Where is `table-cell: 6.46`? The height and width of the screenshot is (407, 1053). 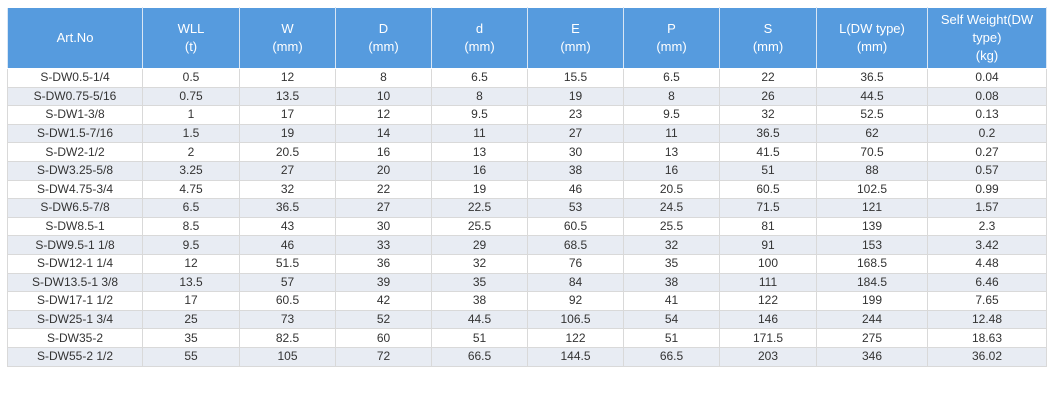 table-cell: 6.46 is located at coordinates (987, 282).